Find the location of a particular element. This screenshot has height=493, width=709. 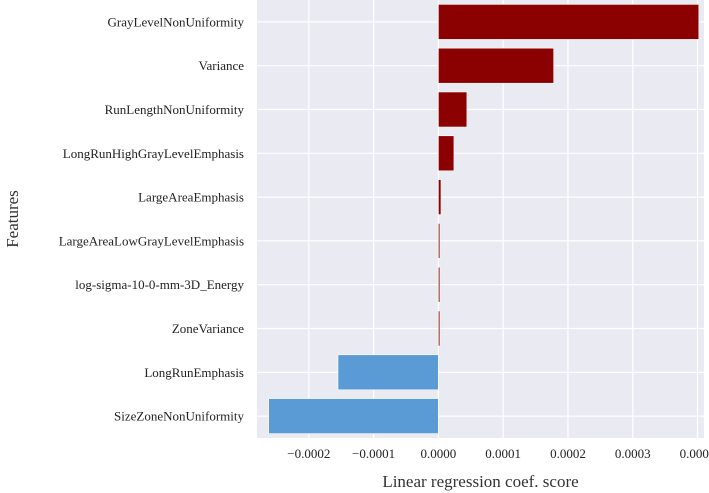

x-tick-label: −0.0001 is located at coordinates (373, 453).